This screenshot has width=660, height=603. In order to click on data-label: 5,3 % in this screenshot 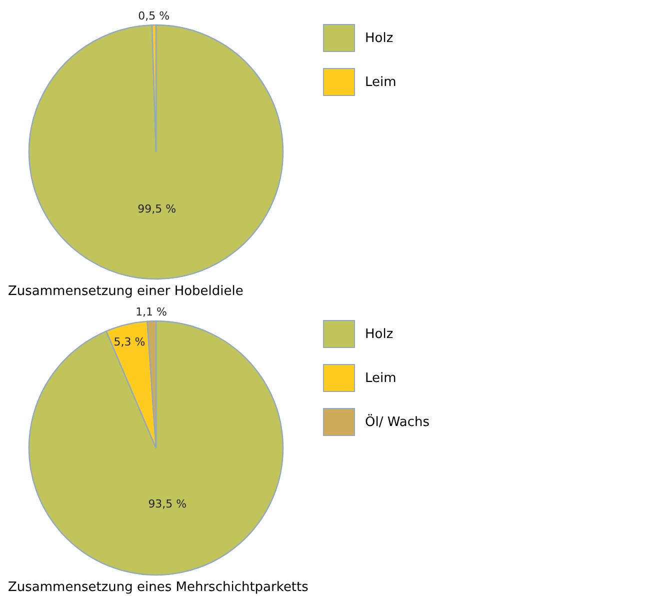, I will do `click(130, 341)`.